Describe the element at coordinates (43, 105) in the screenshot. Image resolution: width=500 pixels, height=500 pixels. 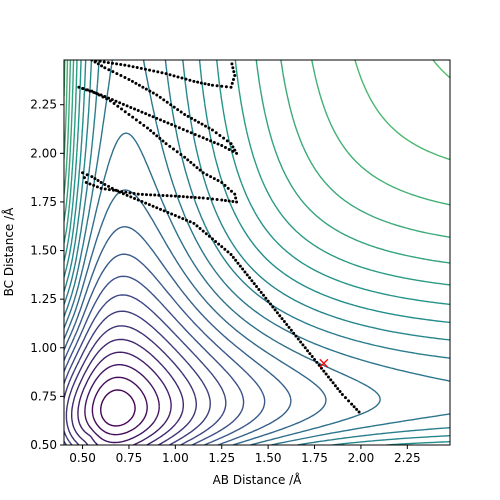
I see `y-tick-label: 2.25` at that location.